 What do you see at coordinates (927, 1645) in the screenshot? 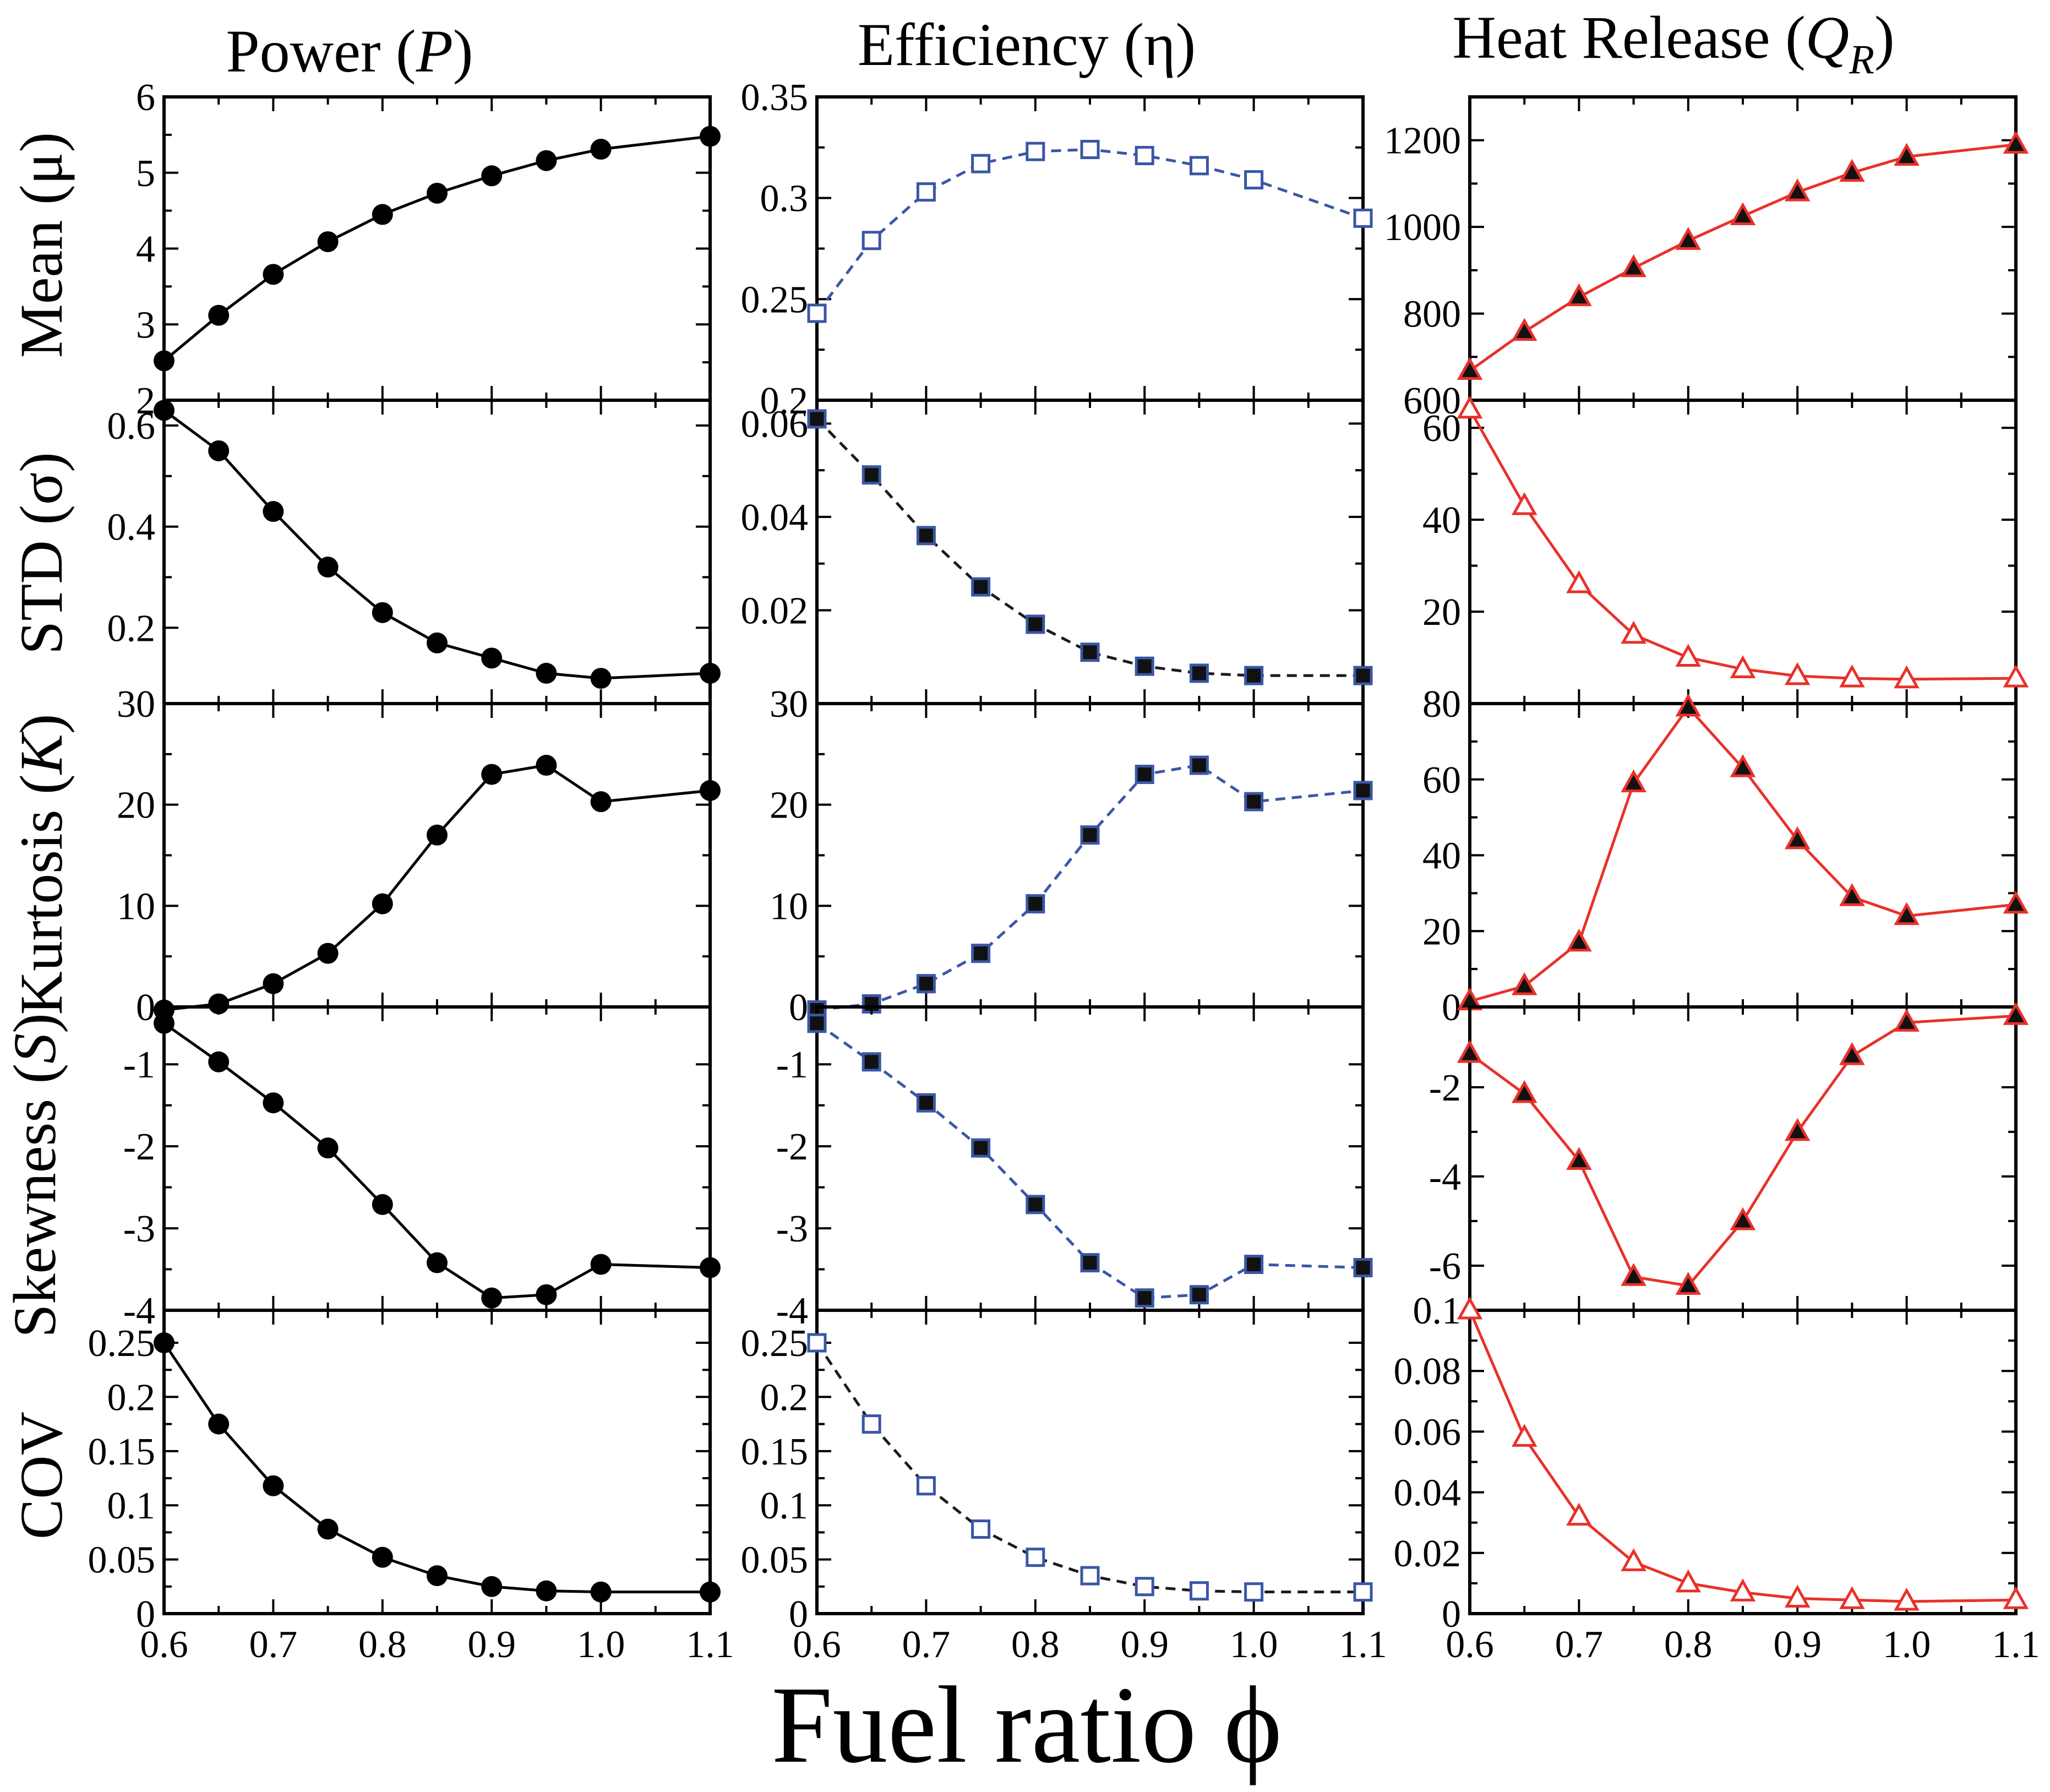
I see `x-tick-label: 0.7` at bounding box center [927, 1645].